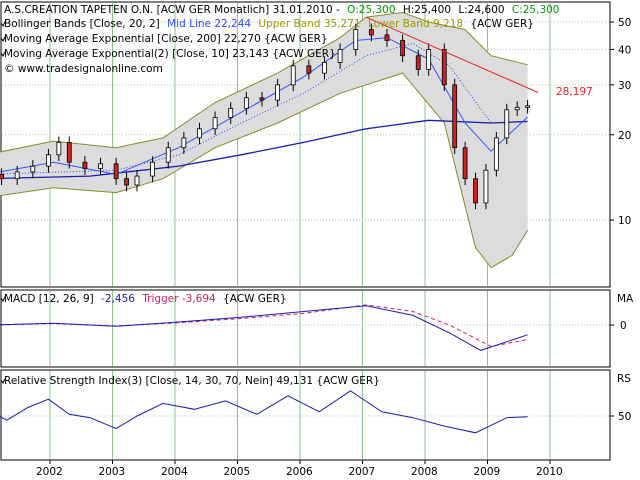  Describe the element at coordinates (624, 221) in the screenshot. I see `price-tick-label: 10` at that location.